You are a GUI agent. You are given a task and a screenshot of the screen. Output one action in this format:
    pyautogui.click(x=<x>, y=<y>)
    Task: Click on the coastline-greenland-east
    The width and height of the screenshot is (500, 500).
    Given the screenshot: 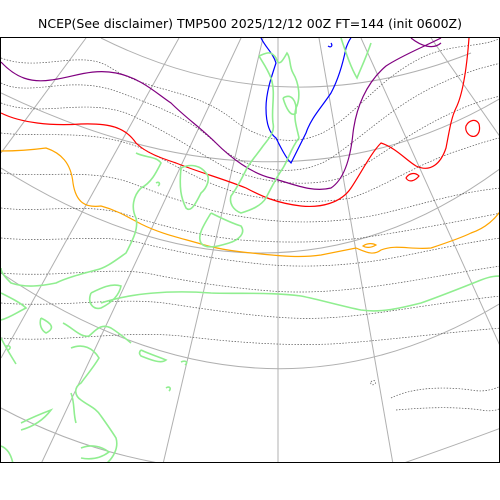 What is the action you would take?
    pyautogui.click(x=289, y=105)
    